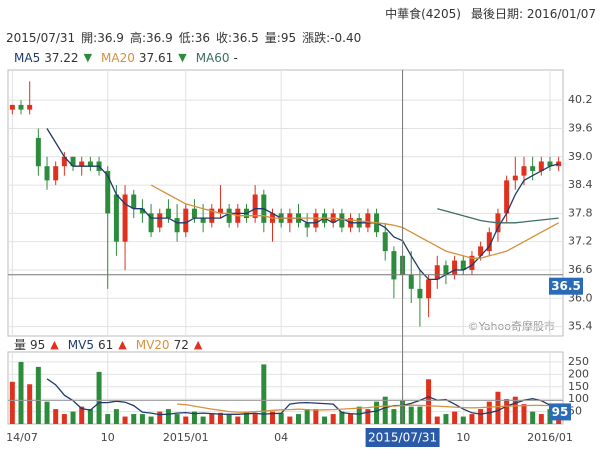 This screenshot has height=464, width=600. Describe the element at coordinates (156, 58) in the screenshot. I see `legend-value: 37.61` at that location.